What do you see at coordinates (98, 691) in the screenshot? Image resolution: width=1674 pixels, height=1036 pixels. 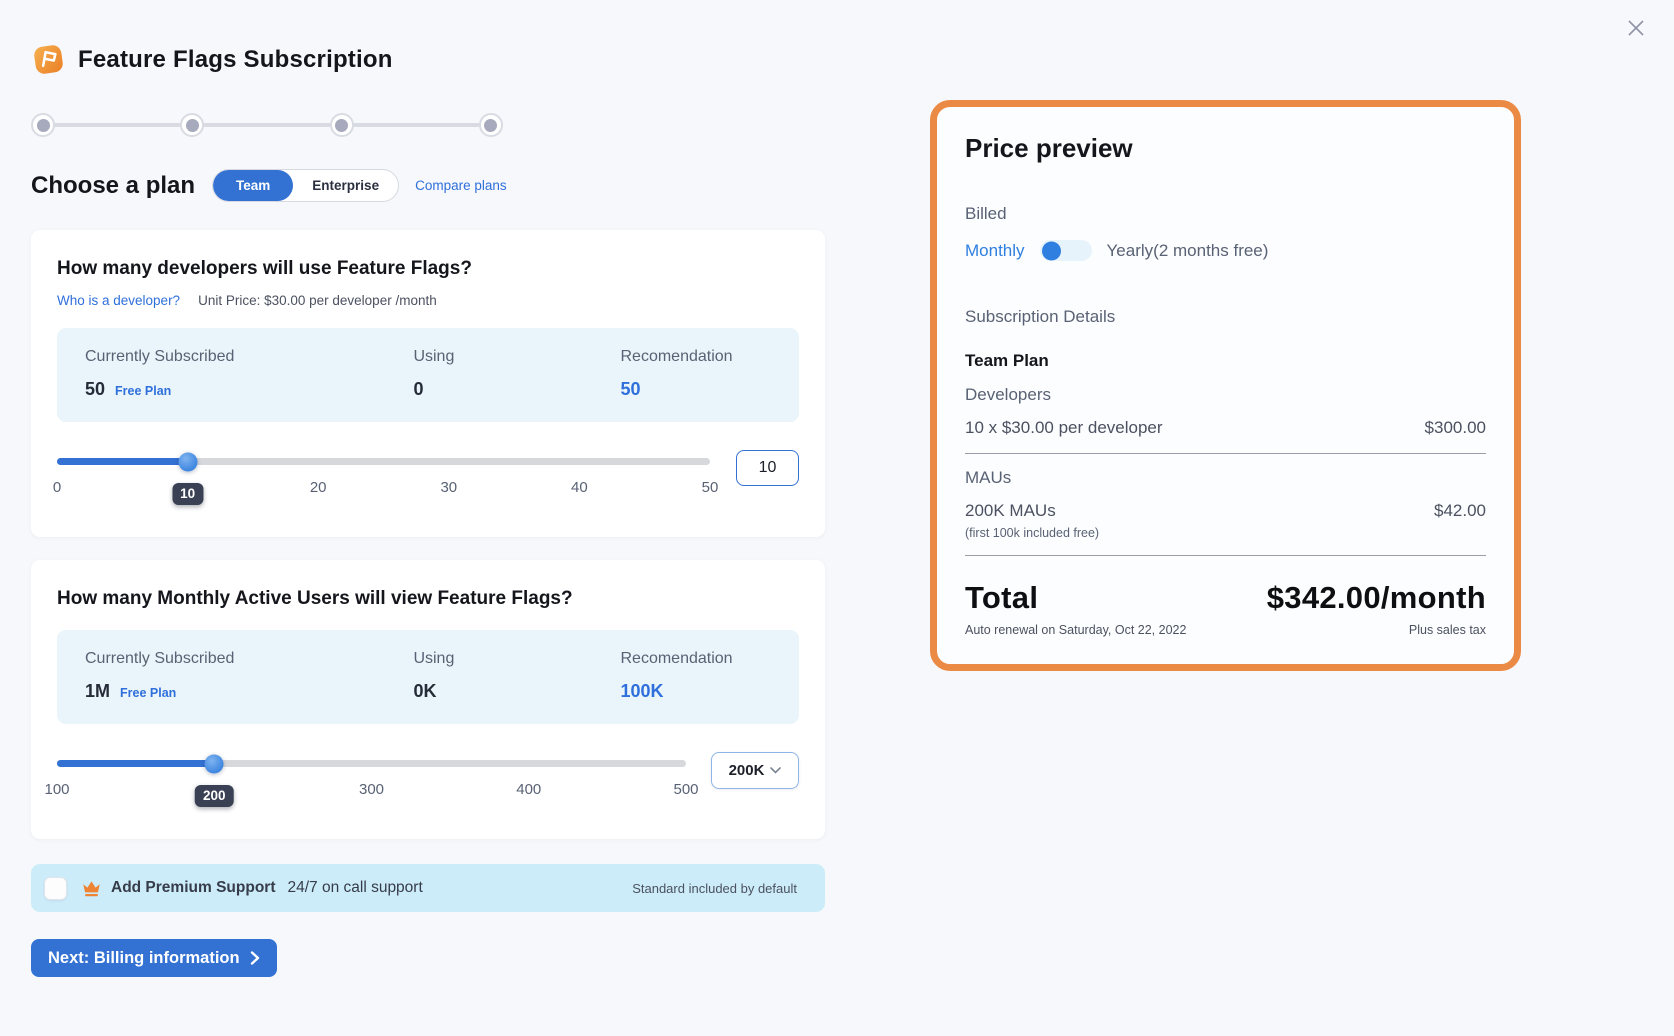 I see `currently-subscribed-value: 1M` at bounding box center [98, 691].